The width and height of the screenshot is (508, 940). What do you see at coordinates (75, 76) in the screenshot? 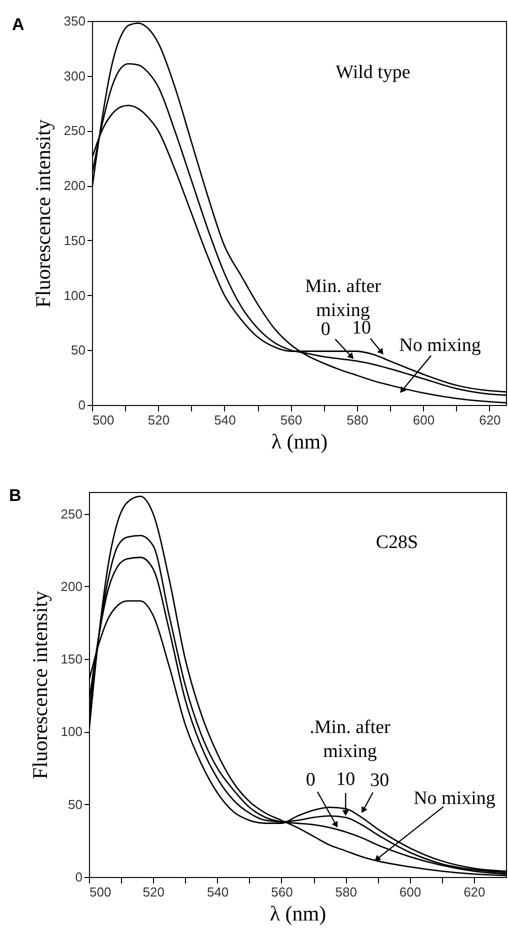
I see `y-tick-label: 300` at bounding box center [75, 76].